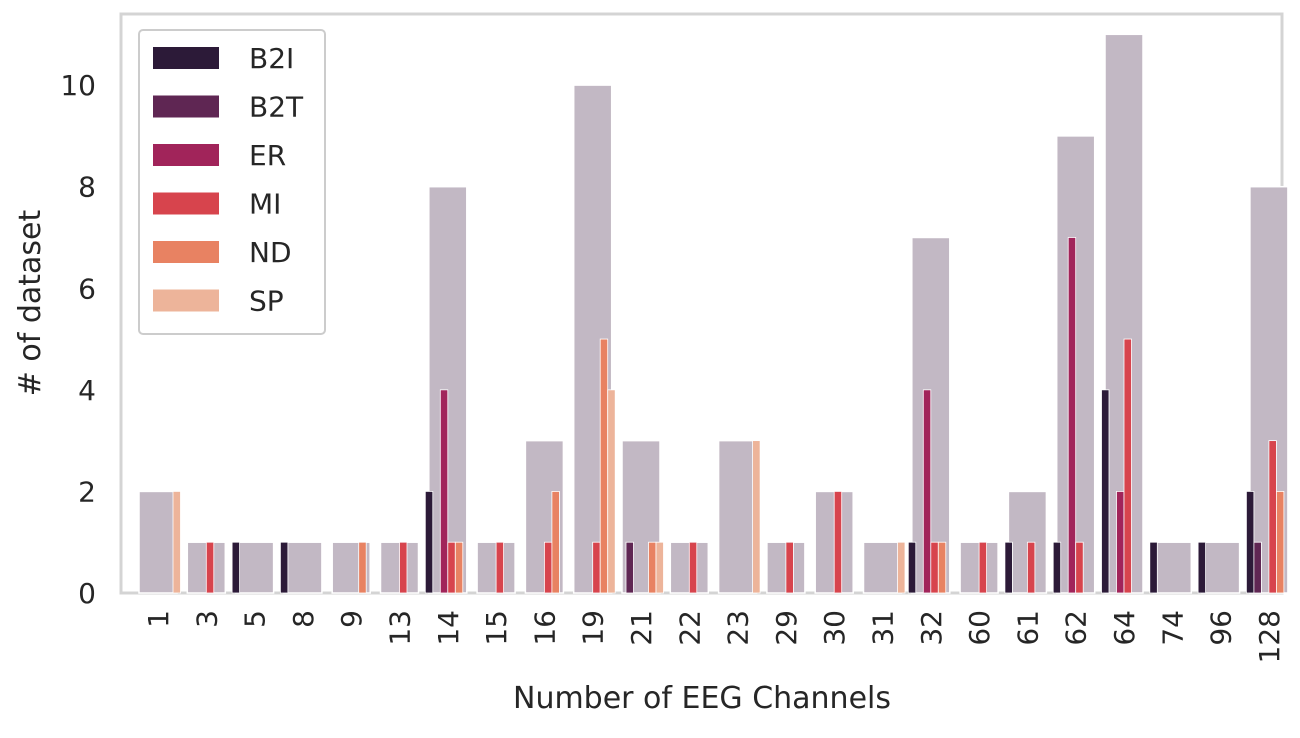 This screenshot has width=1300, height=738. What do you see at coordinates (1221, 628) in the screenshot?
I see `x-tick-label: 96` at bounding box center [1221, 628].